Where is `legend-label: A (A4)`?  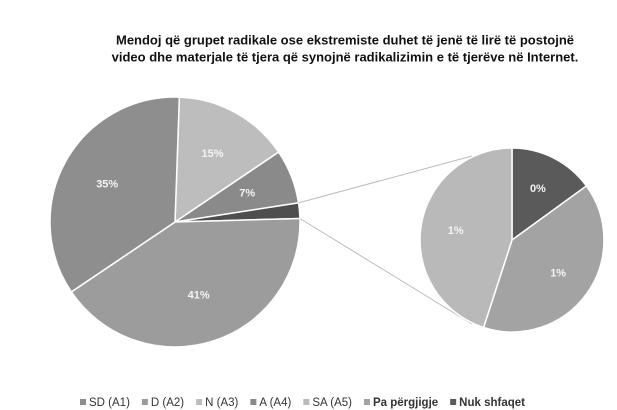
legend-label: A (A4) is located at coordinates (275, 403).